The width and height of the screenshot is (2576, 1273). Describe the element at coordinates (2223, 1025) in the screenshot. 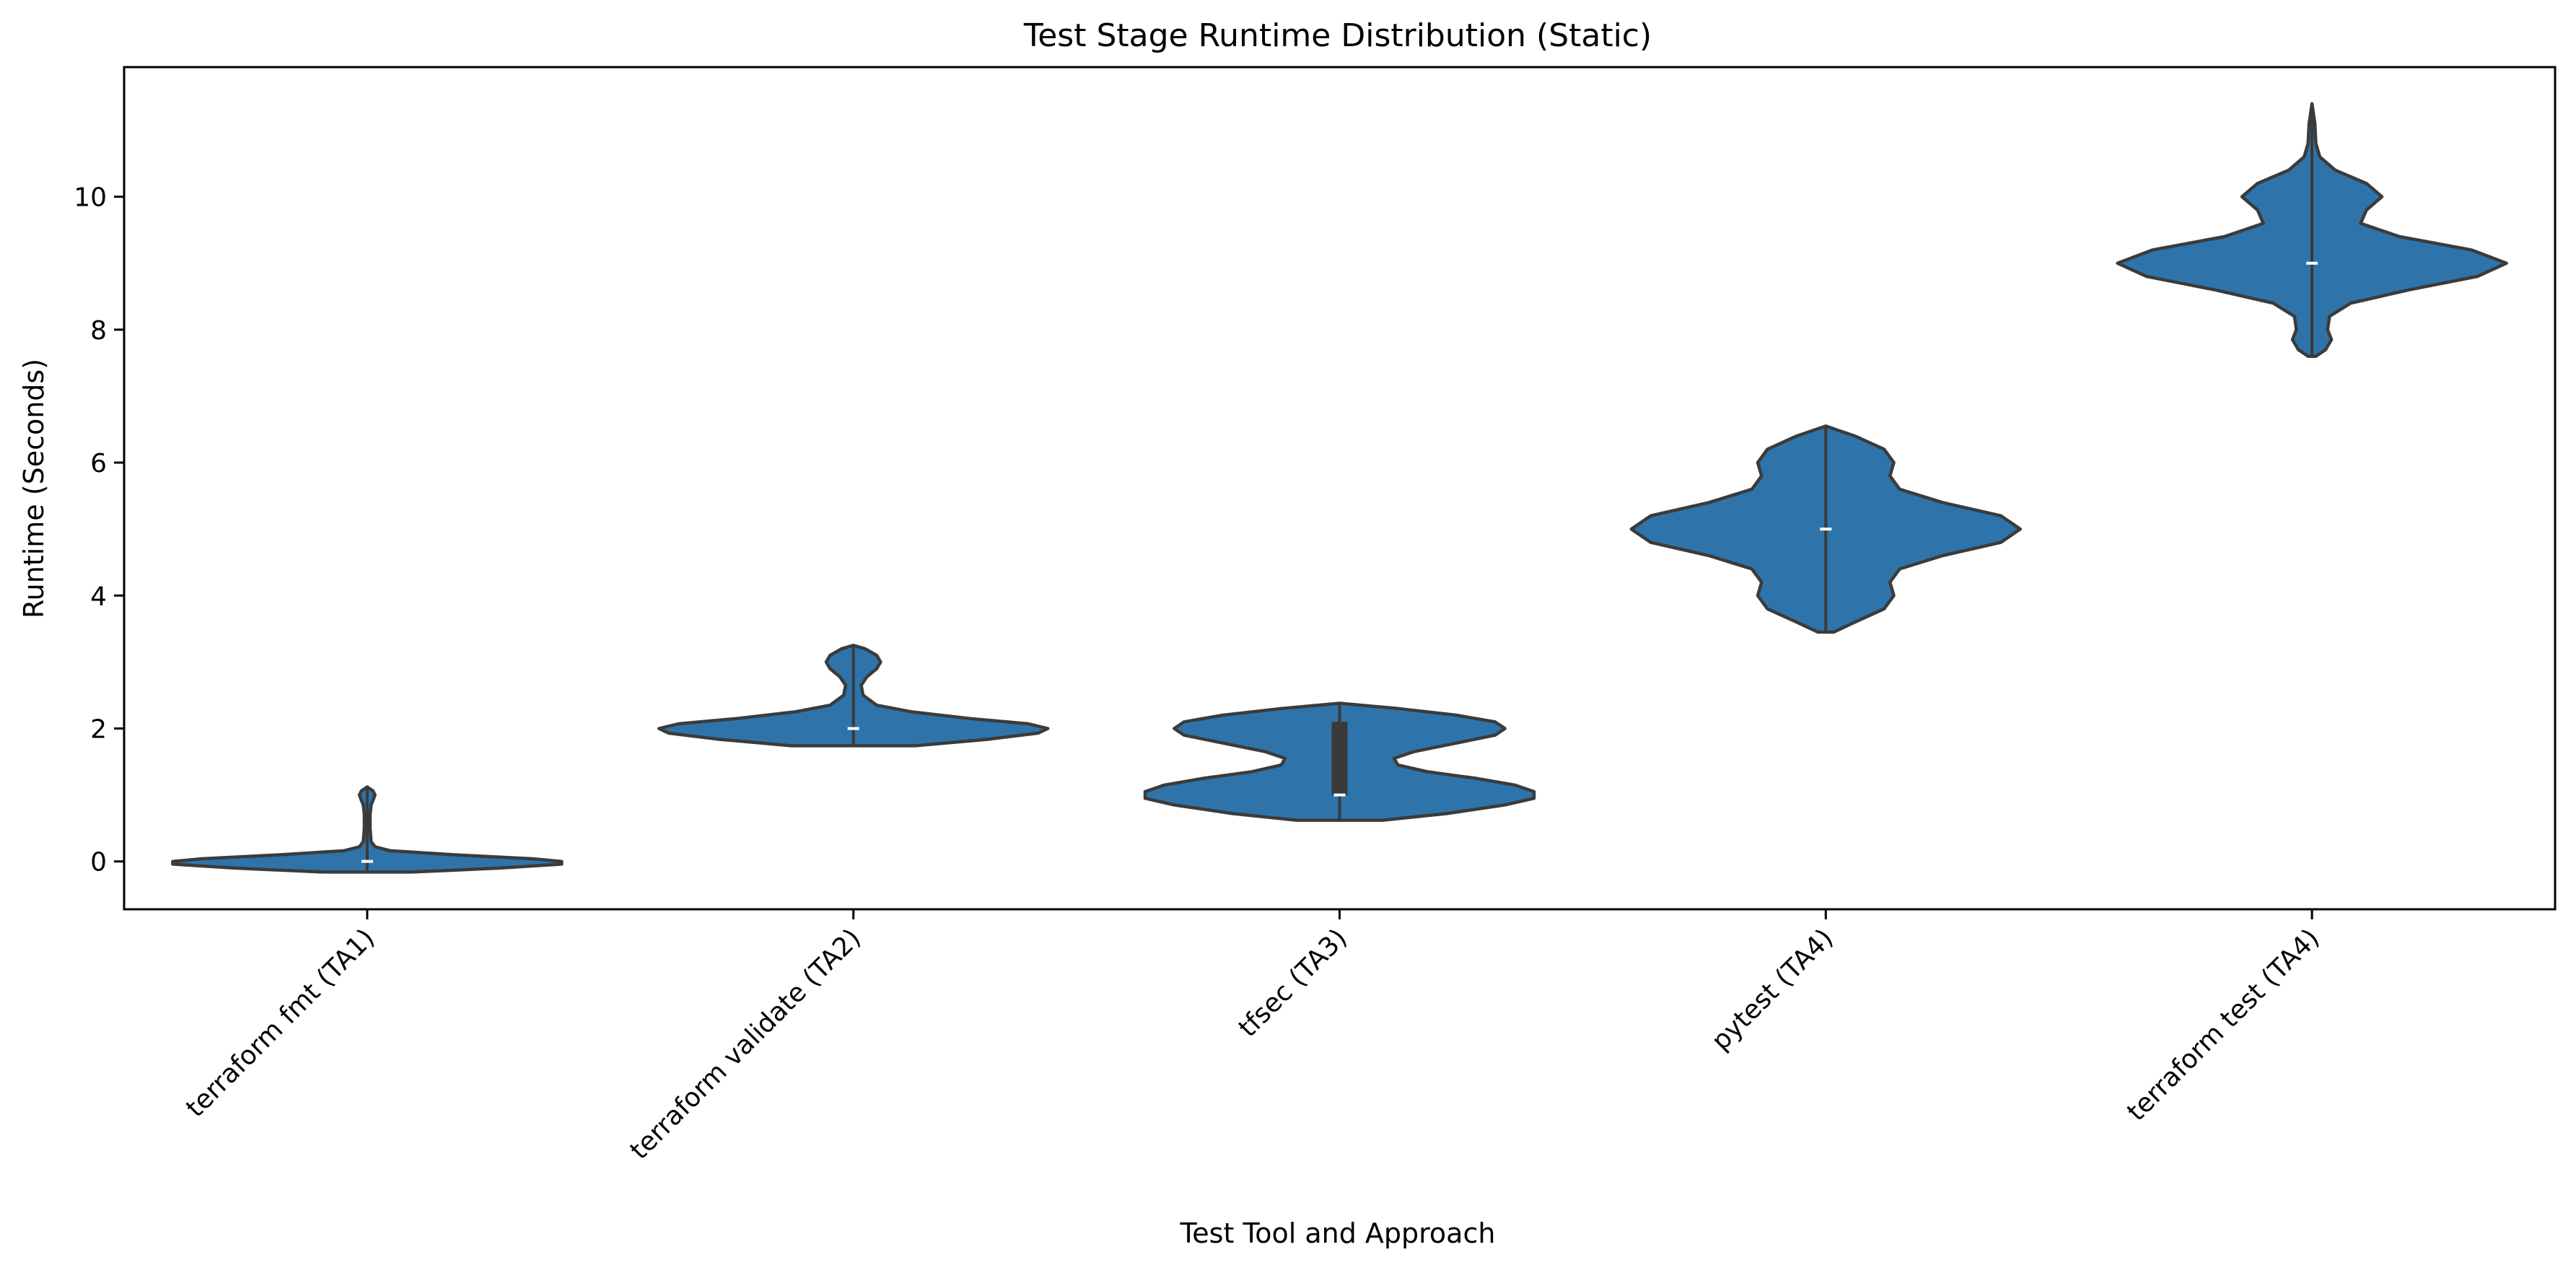

I see `x-tick-label: terraform test (TA4)` at that location.